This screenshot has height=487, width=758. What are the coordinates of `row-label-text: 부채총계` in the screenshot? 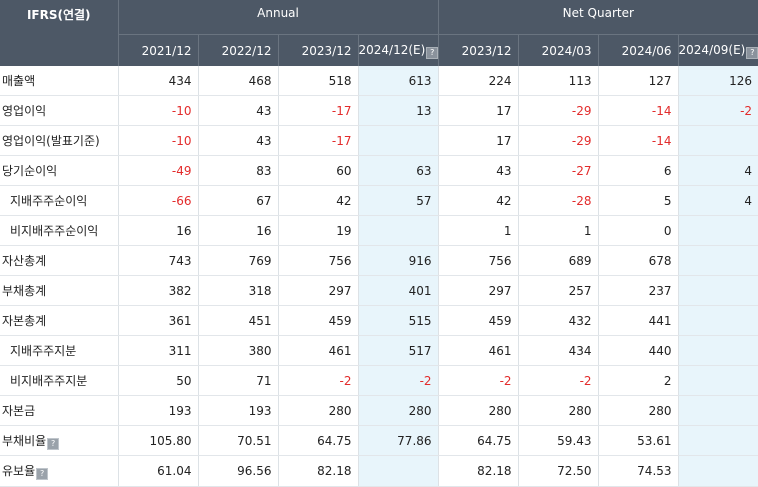 It's located at (24, 291).